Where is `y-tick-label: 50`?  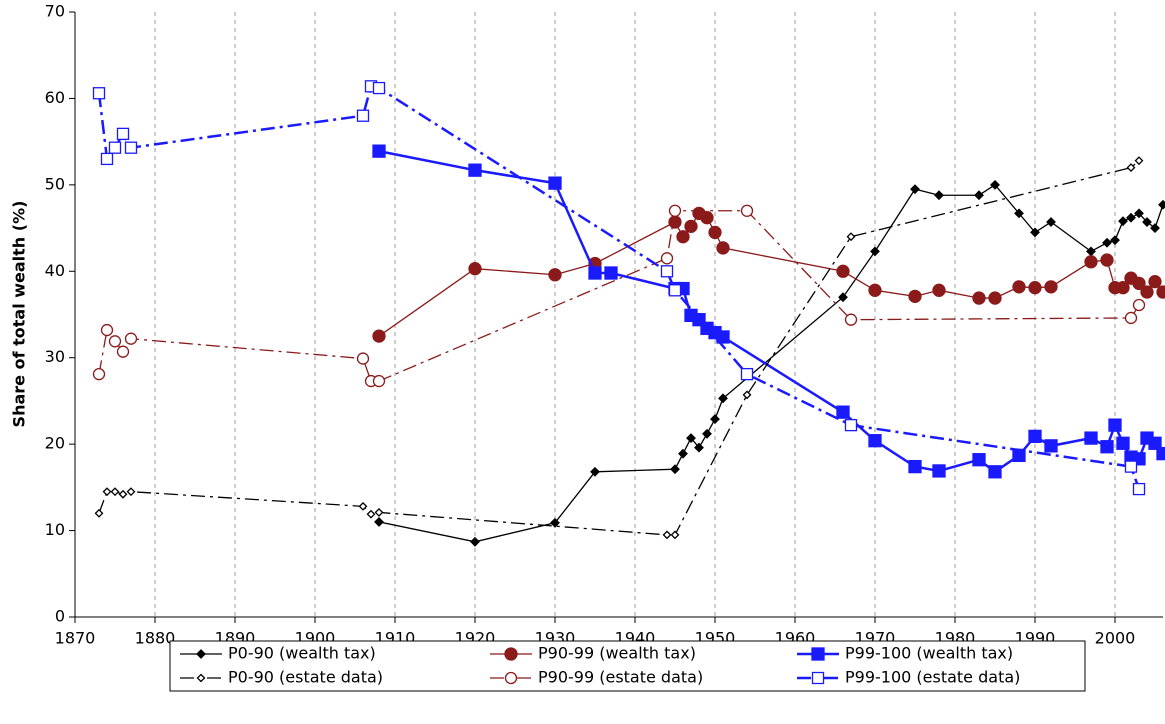
y-tick-label: 50 is located at coordinates (55, 183).